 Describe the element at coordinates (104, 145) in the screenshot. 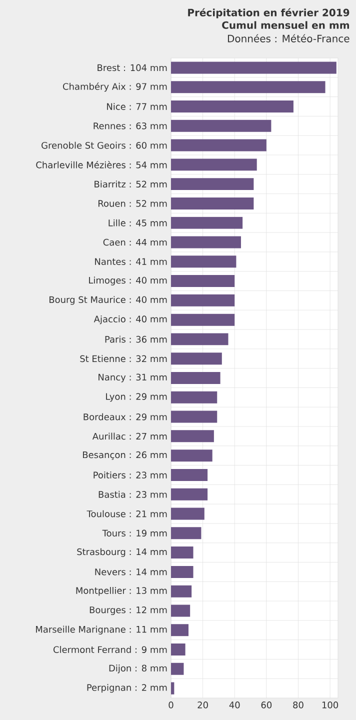

I see `y-tick-label: Grenoble St Geoirs : 60 mm` at that location.